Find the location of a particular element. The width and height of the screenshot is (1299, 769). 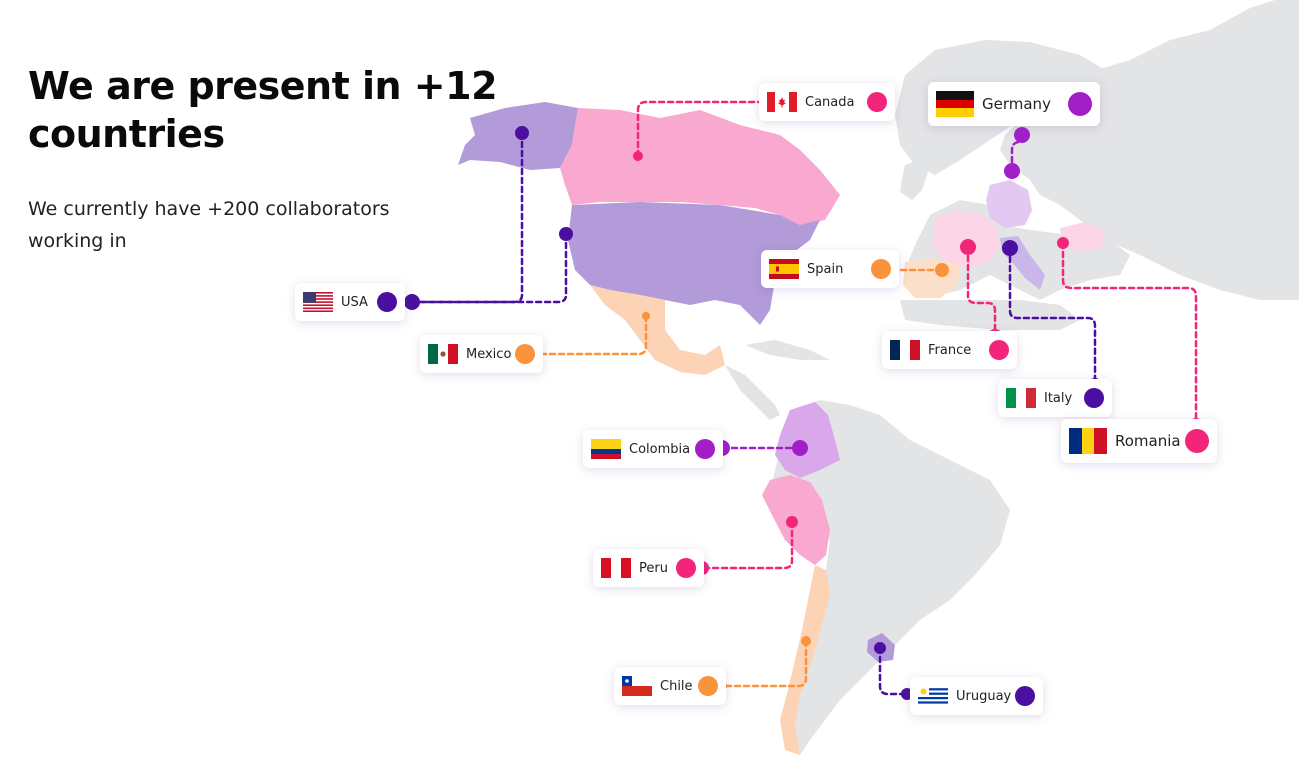

country-card-italy: Italy is located at coordinates (1055, 398).